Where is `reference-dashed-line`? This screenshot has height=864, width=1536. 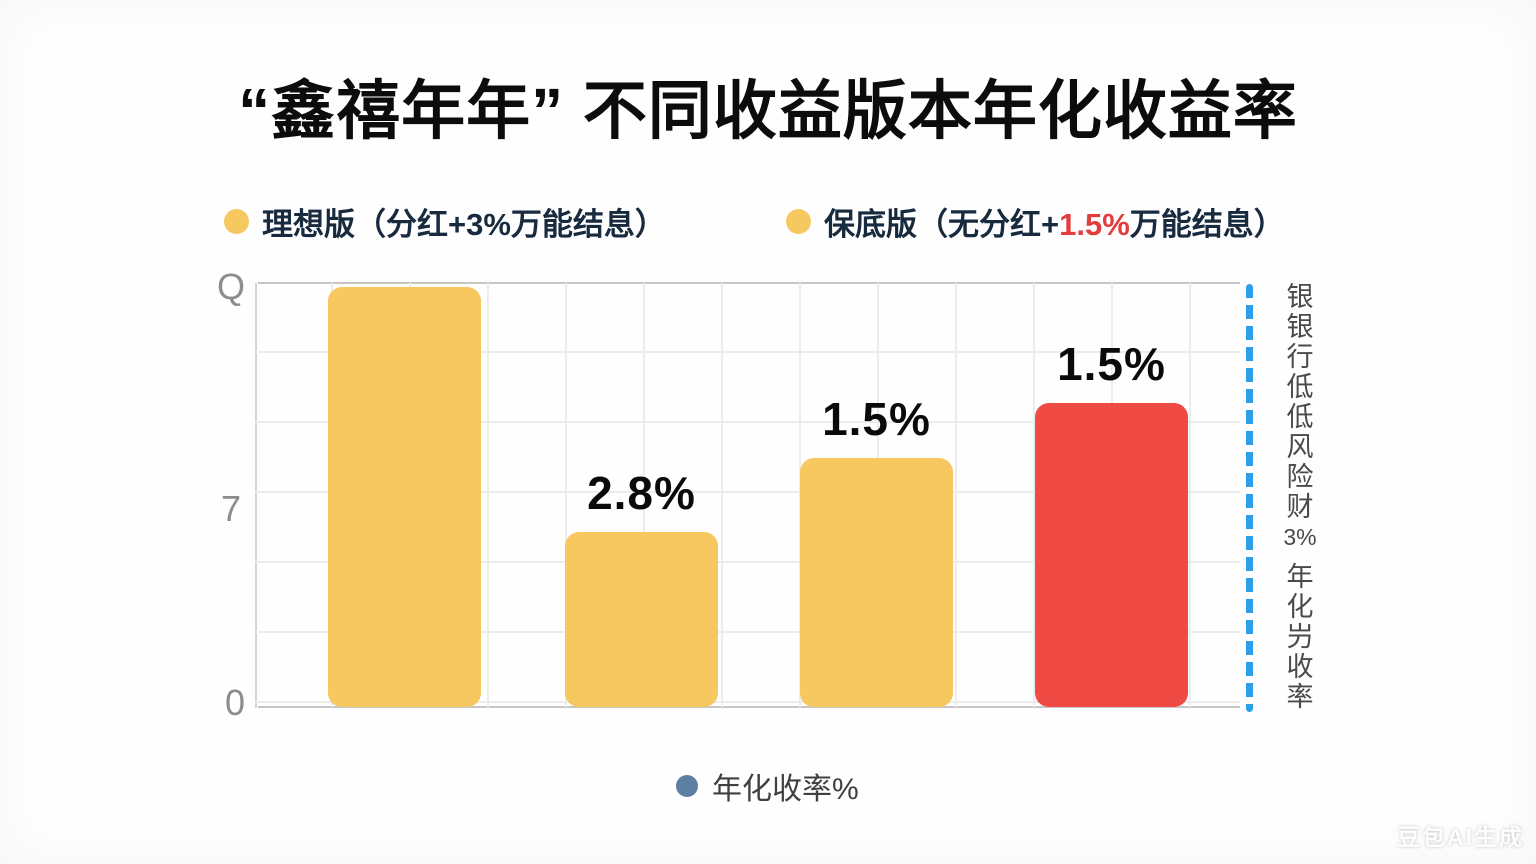 reference-dashed-line is located at coordinates (1249, 498).